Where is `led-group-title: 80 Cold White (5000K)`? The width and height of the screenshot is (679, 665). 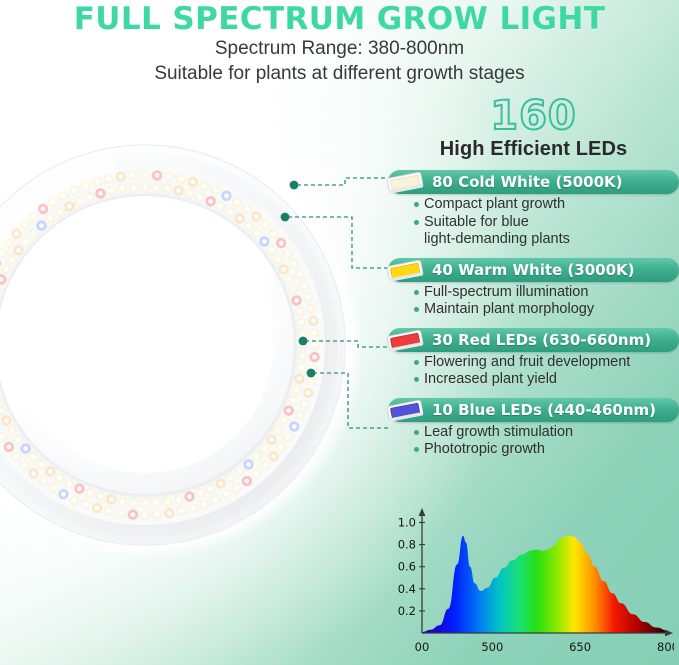 led-group-title: 80 Cold White (5000K) is located at coordinates (527, 182).